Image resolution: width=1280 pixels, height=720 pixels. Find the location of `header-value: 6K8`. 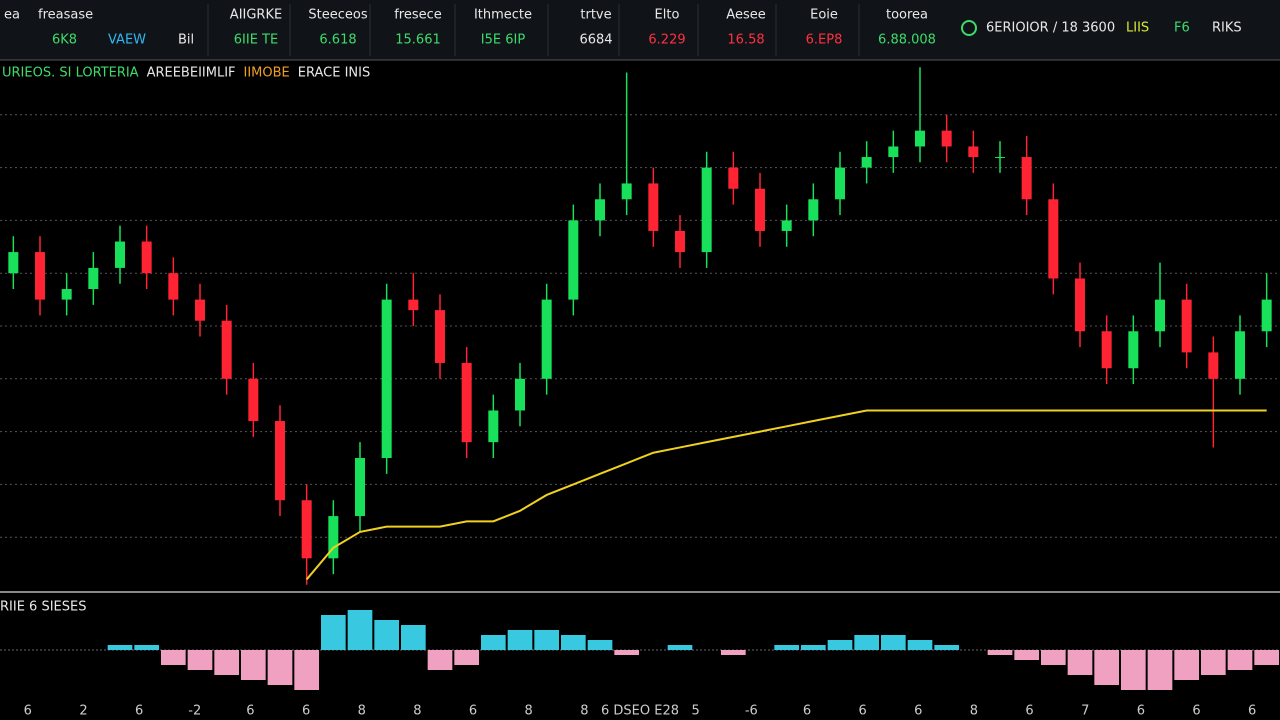

header-value: 6K8 is located at coordinates (64, 40).